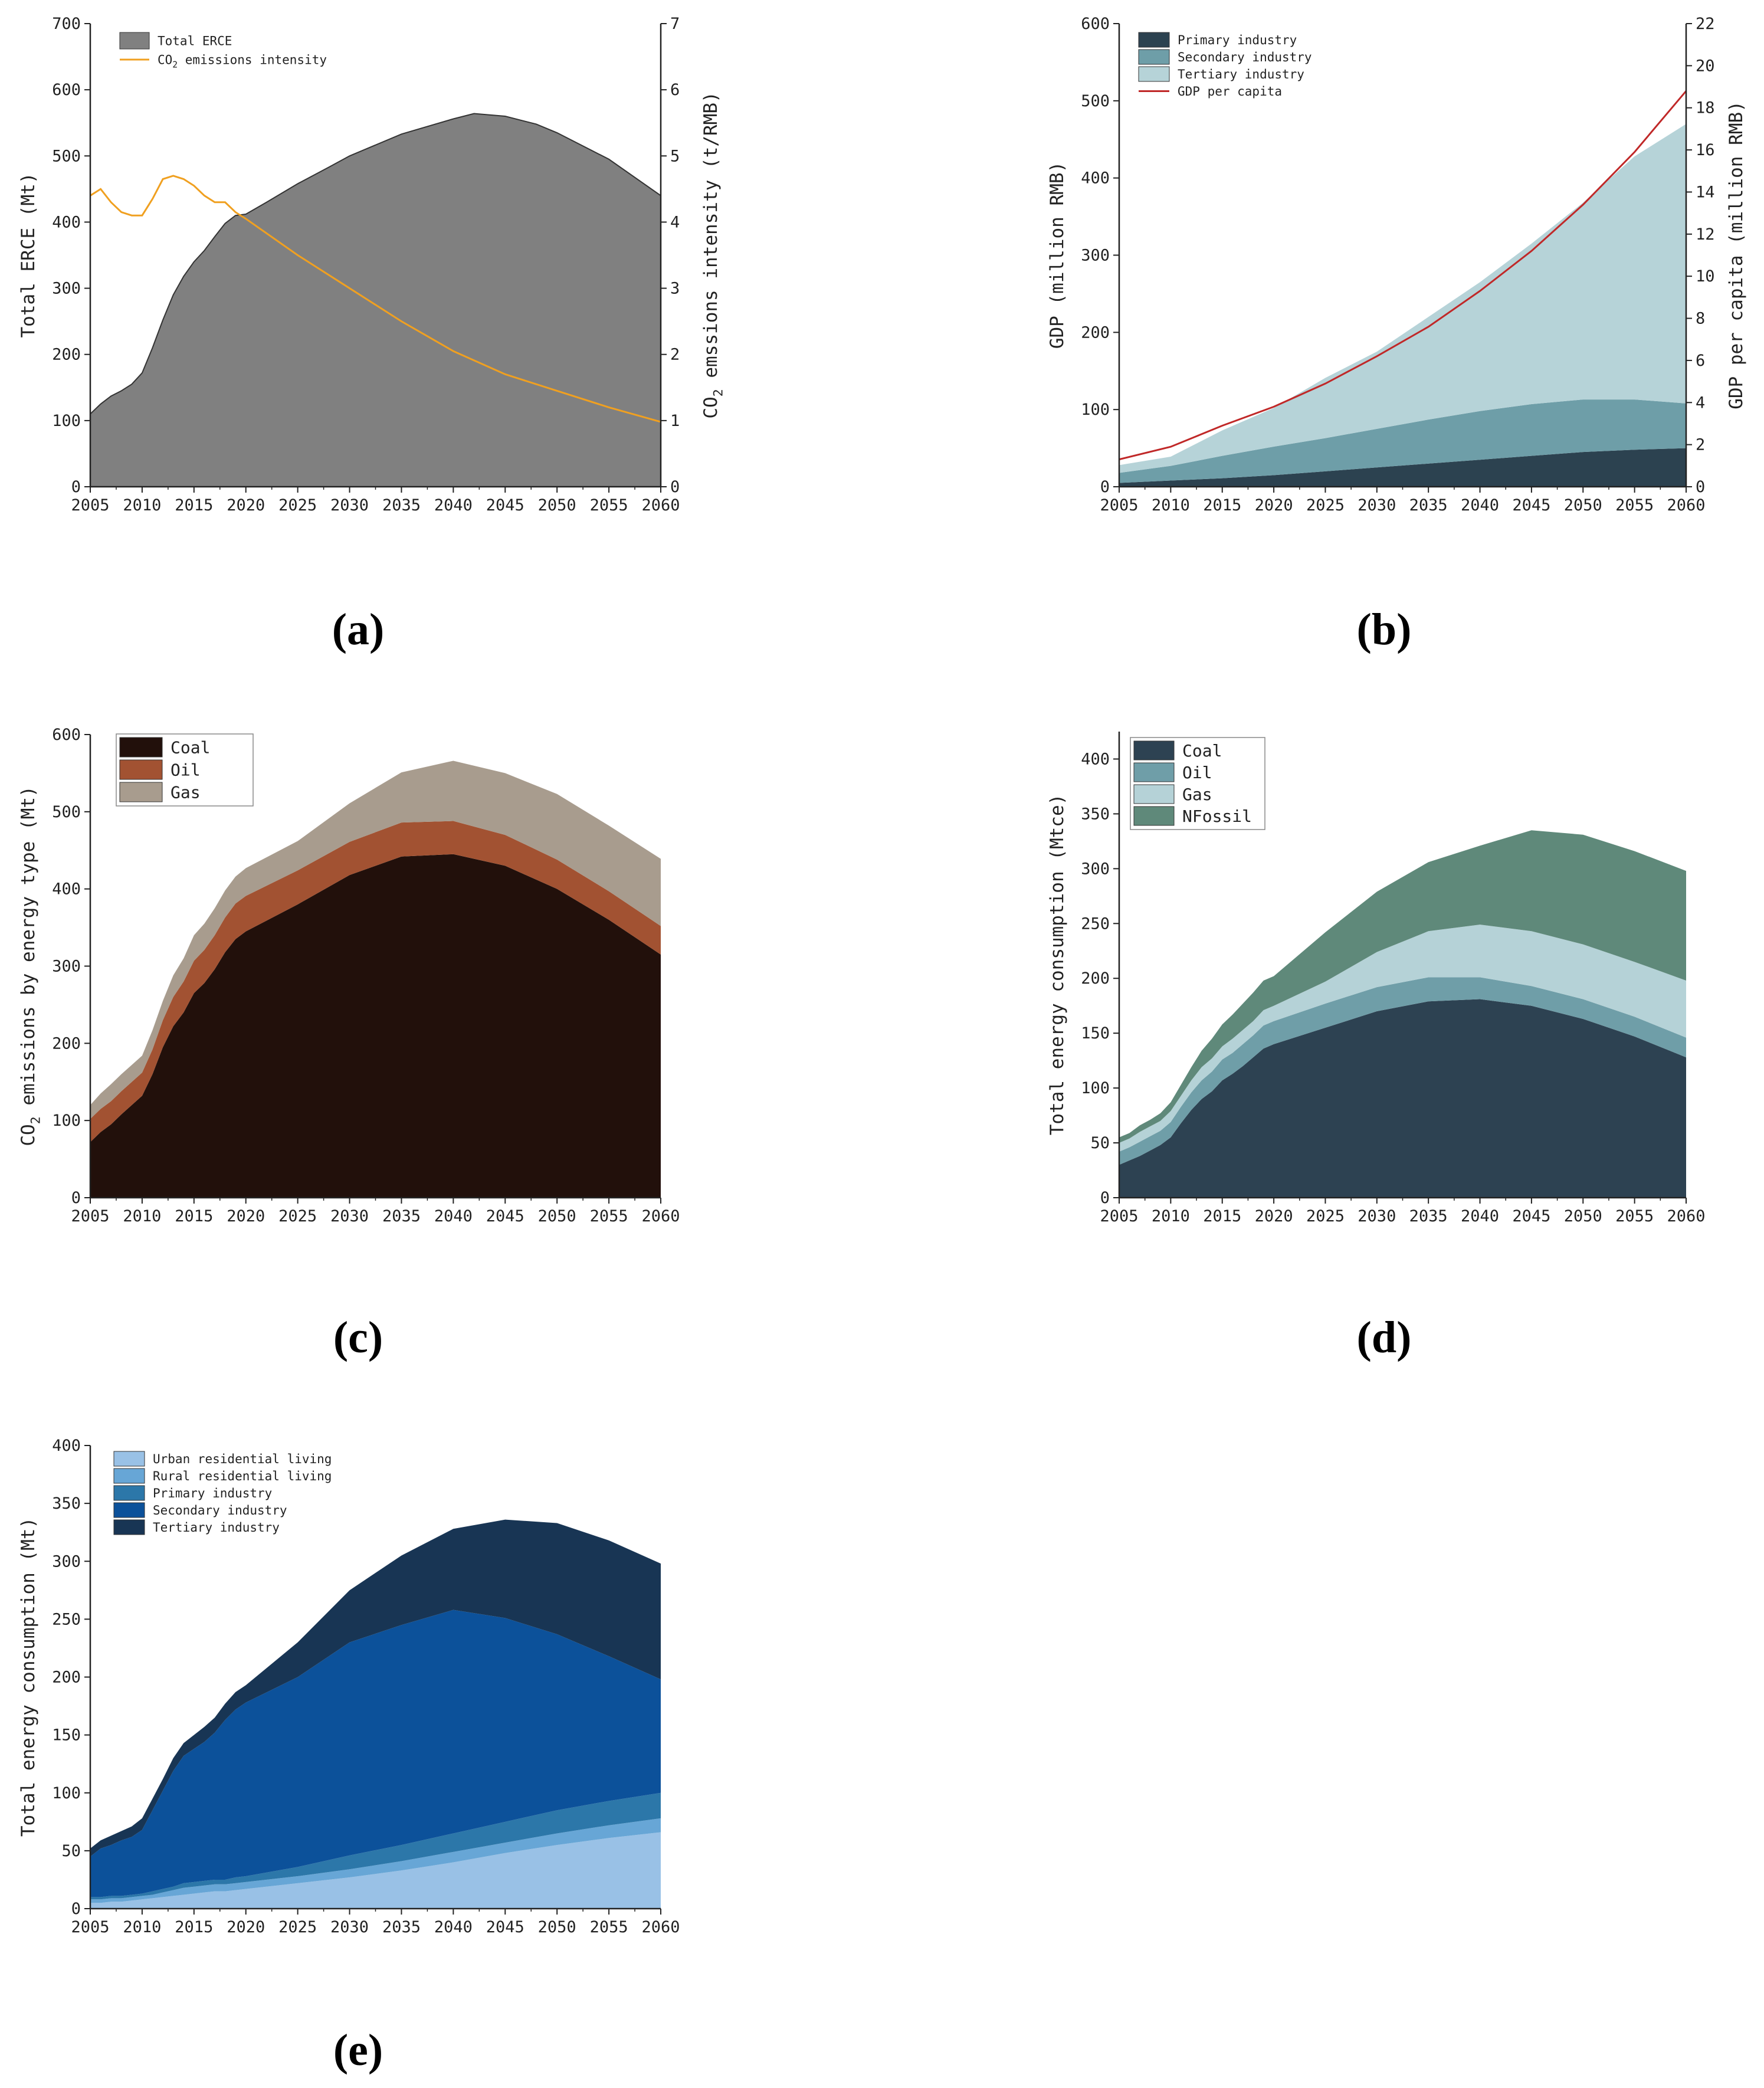 Image resolution: width=1764 pixels, height=2088 pixels. What do you see at coordinates (1402, 468) in the screenshot?
I see `area-b-primary-industry` at bounding box center [1402, 468].